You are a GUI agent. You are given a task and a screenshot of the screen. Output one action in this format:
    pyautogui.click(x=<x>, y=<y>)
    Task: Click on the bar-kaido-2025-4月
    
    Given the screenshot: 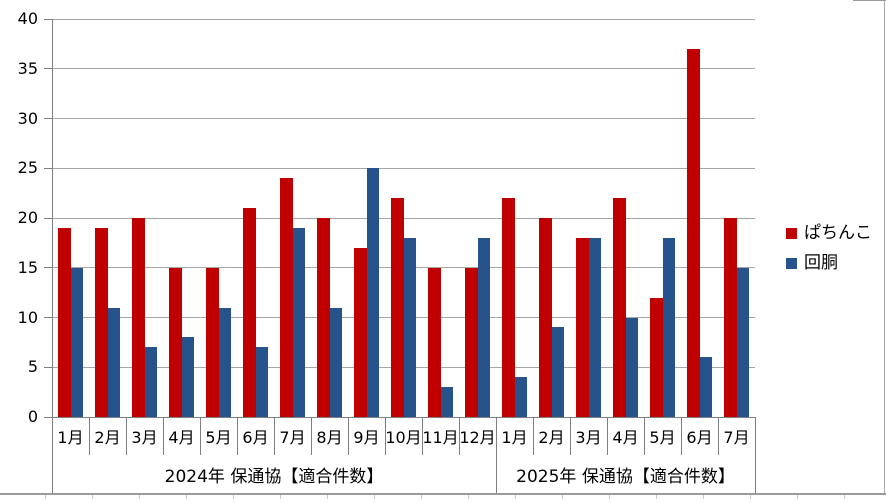 What is the action you would take?
    pyautogui.click(x=631, y=367)
    